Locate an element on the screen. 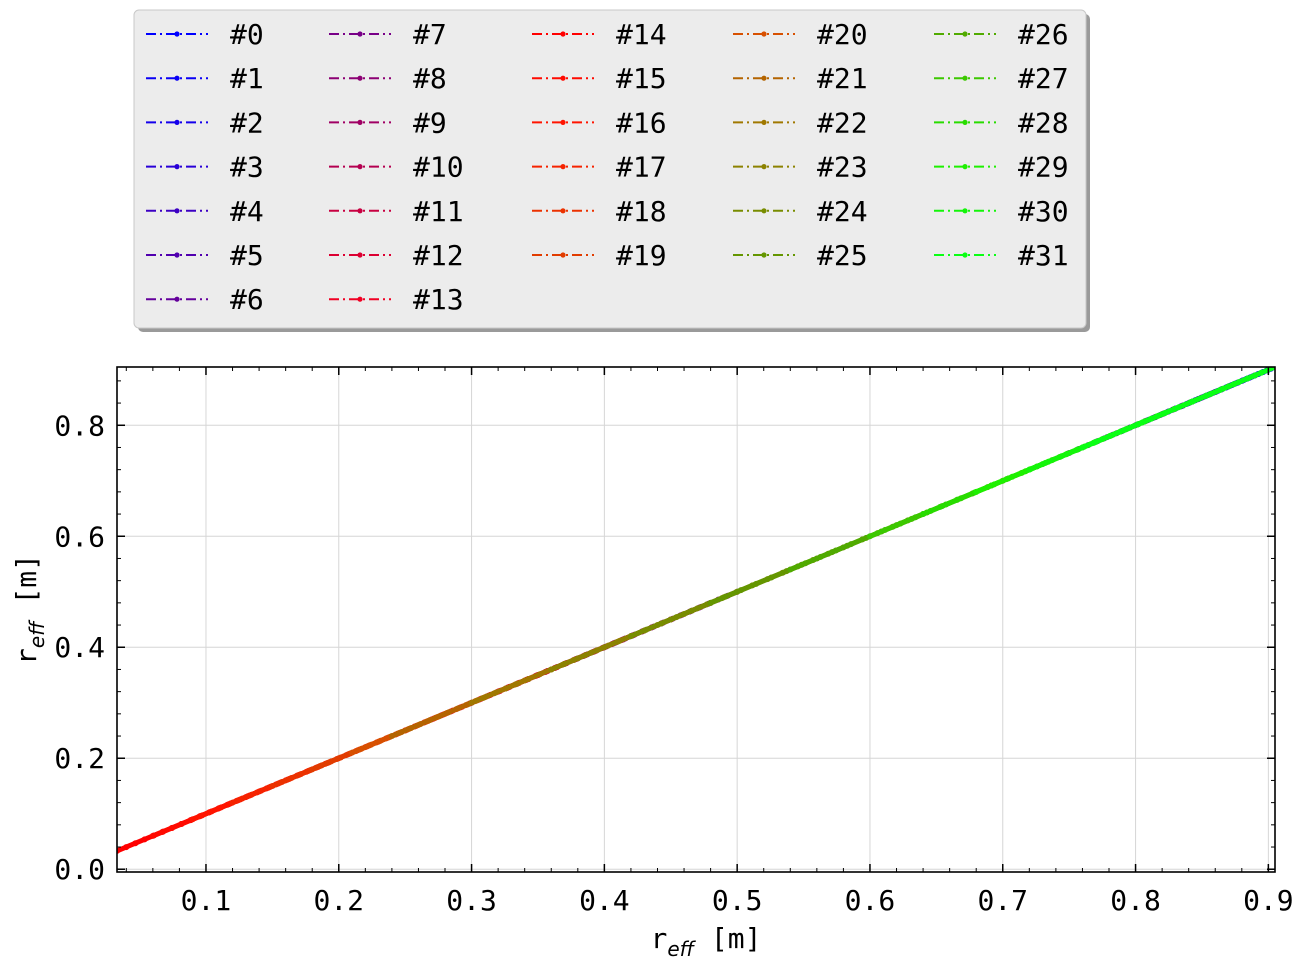 This screenshot has height=968, width=1302. legend-label: #6 is located at coordinates (247, 299).